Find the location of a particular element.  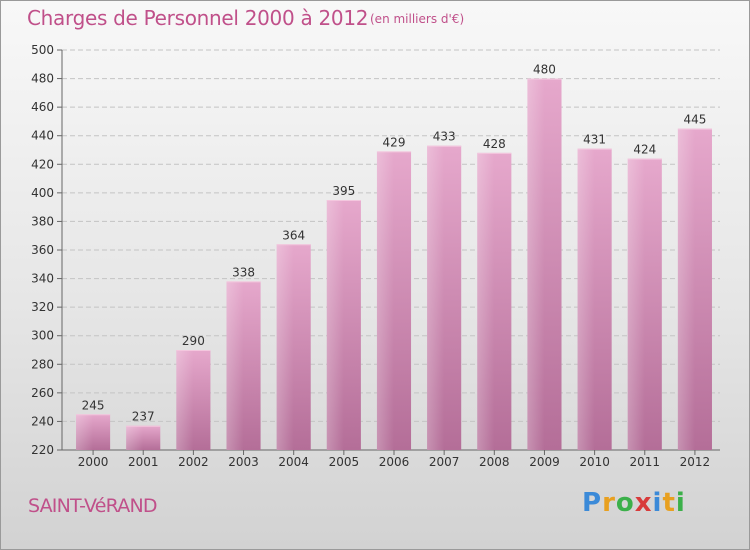

y-tick-label: 280 is located at coordinates (42, 364).